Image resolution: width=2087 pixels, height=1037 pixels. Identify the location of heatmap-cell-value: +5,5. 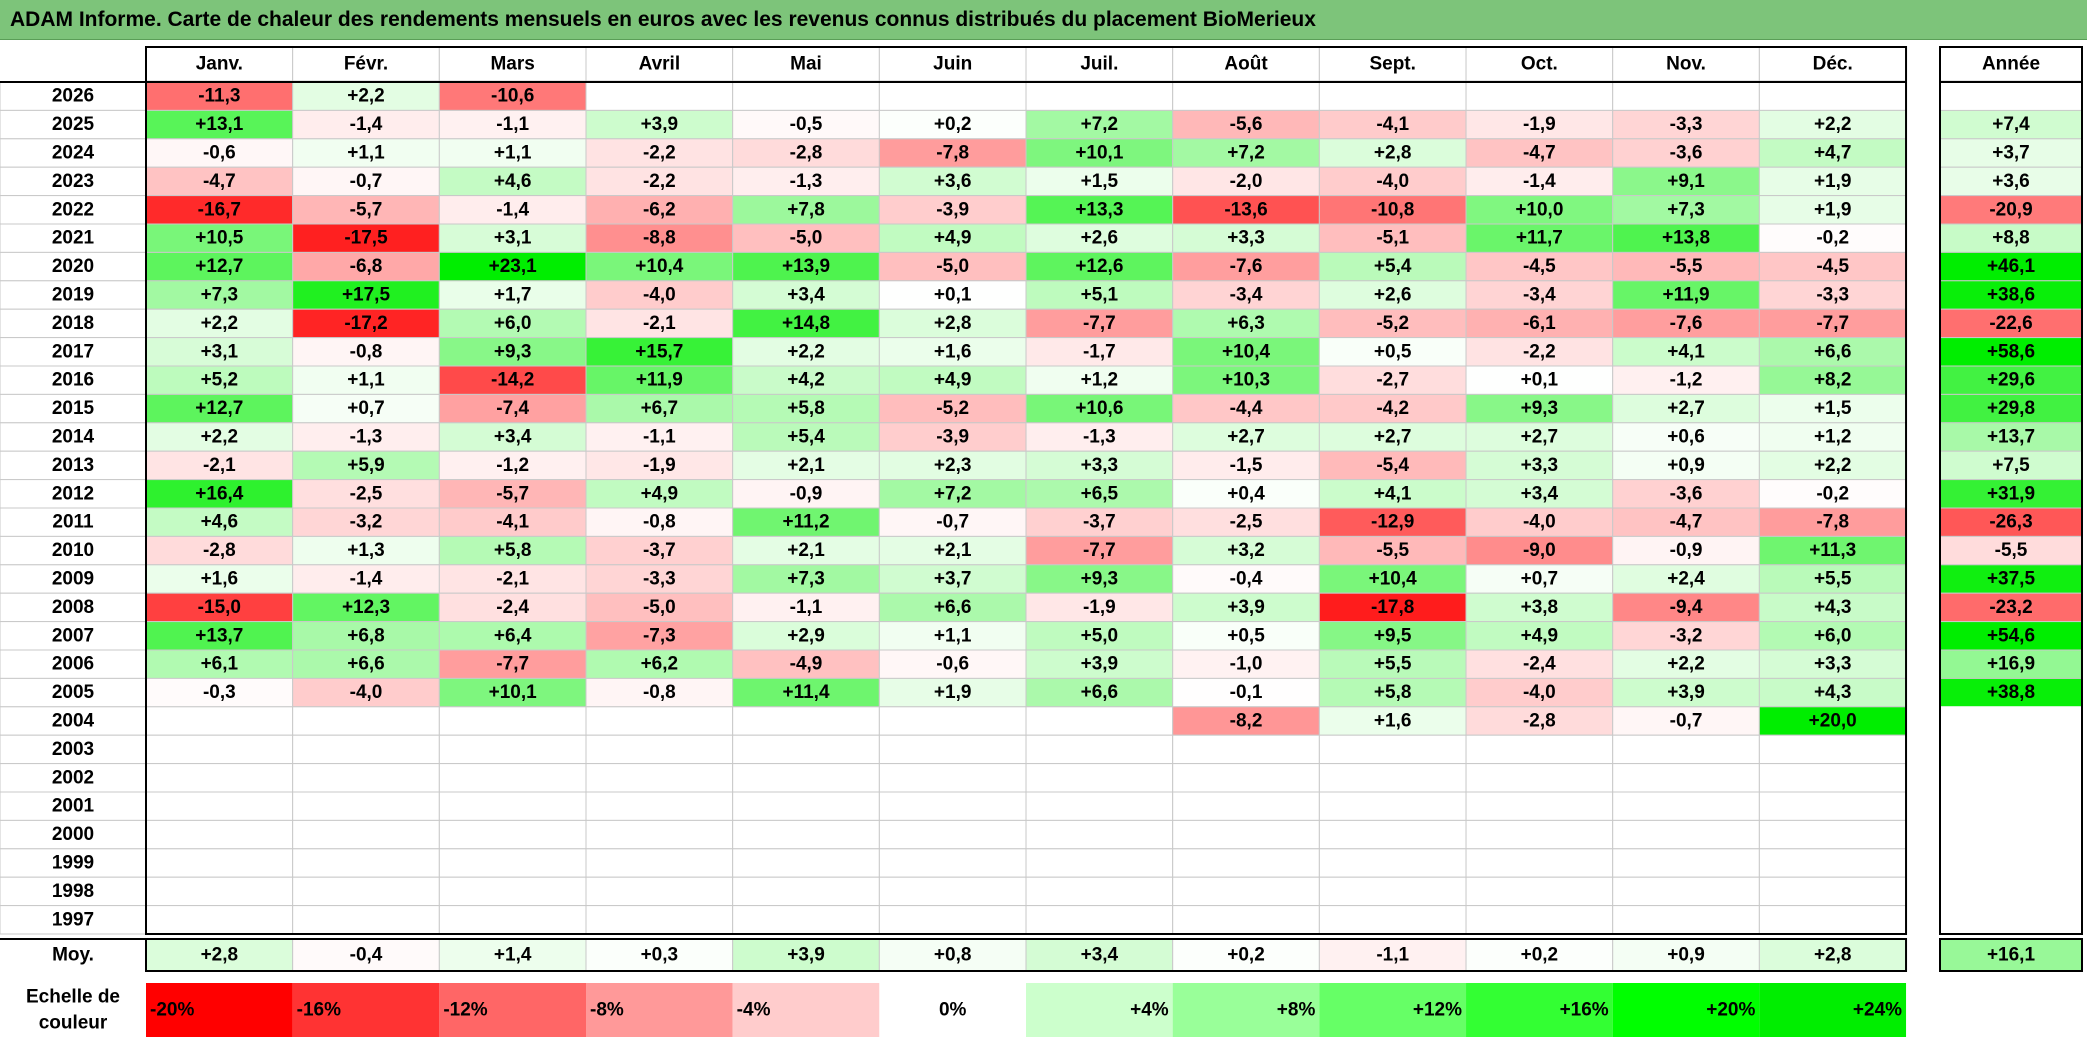
(1833, 579).